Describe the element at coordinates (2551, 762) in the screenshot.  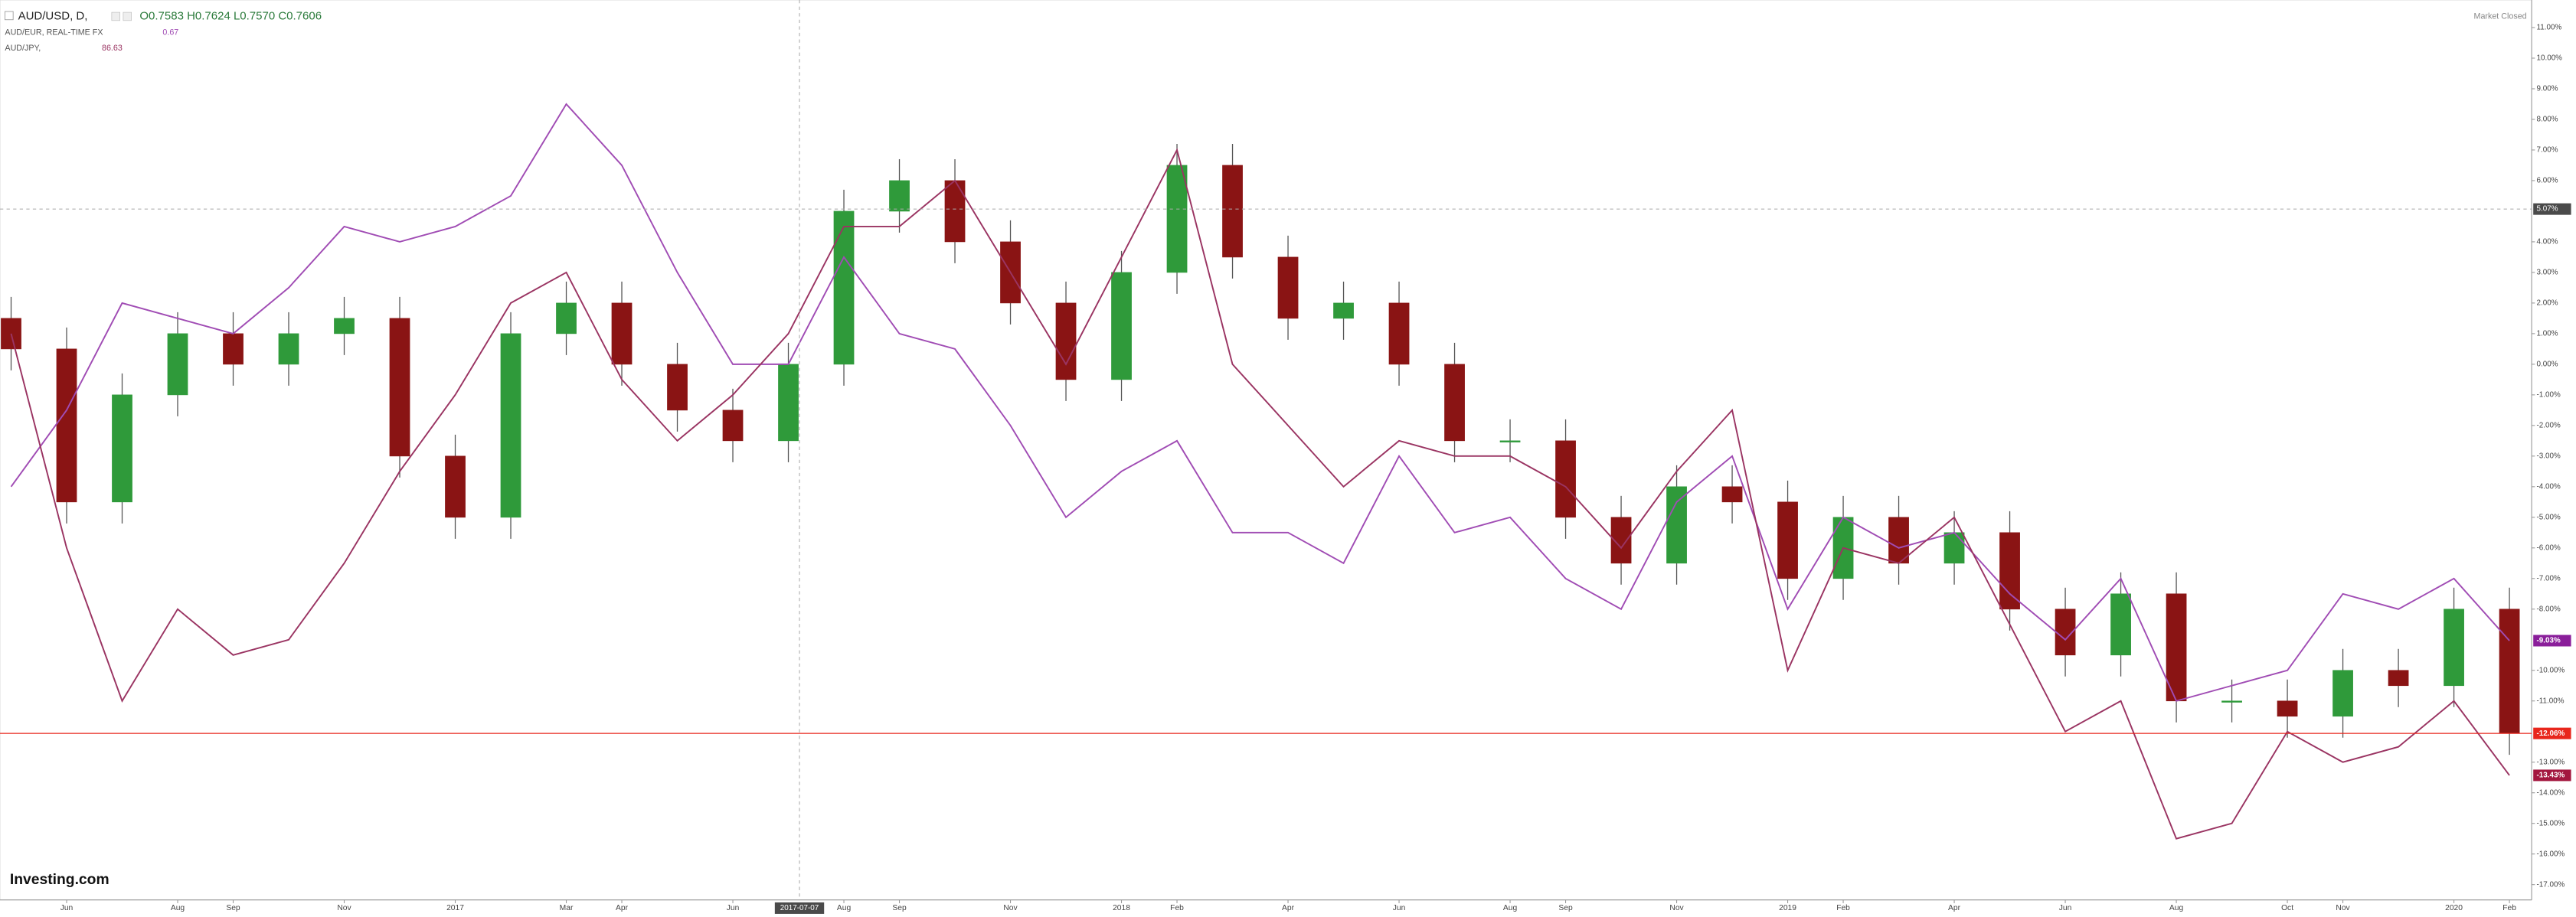
I see `y-tick-label: -13.00%` at that location.